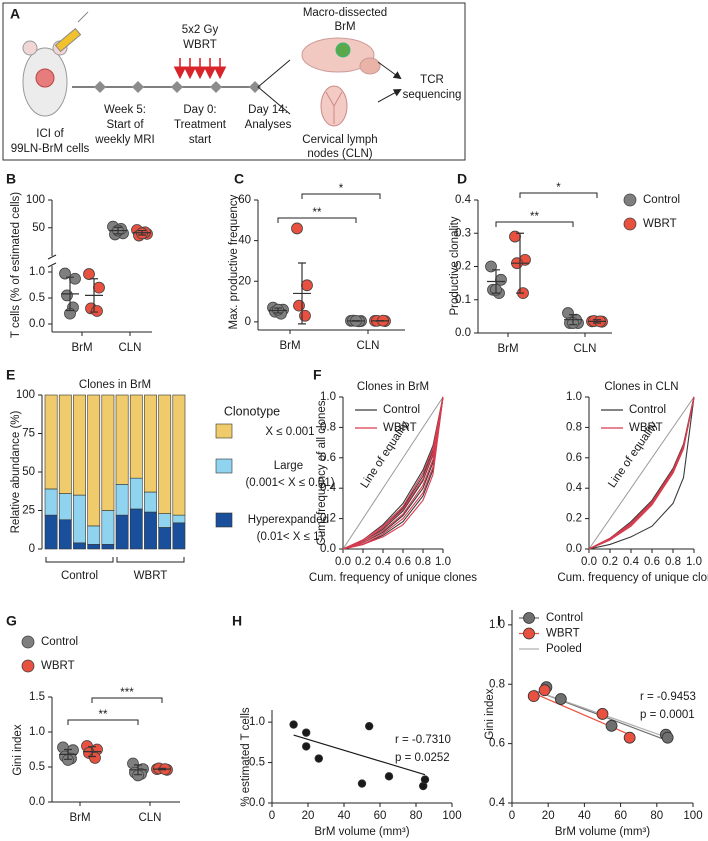 Image resolution: width=708 pixels, height=841 pixels. Describe the element at coordinates (361, 832) in the screenshot. I see `x-axis-label: BrM volume (mm³)` at that location.